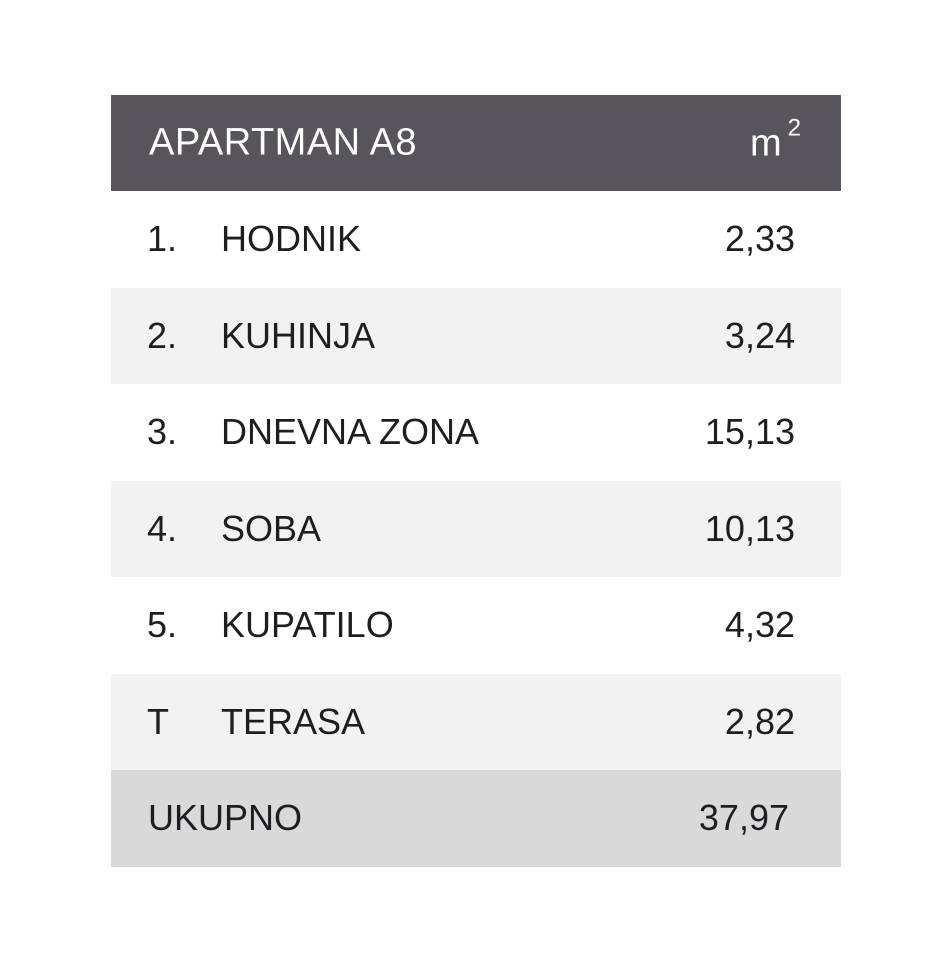 The width and height of the screenshot is (944, 972). What do you see at coordinates (225, 818) in the screenshot?
I see `total-label: UKUPNO` at bounding box center [225, 818].